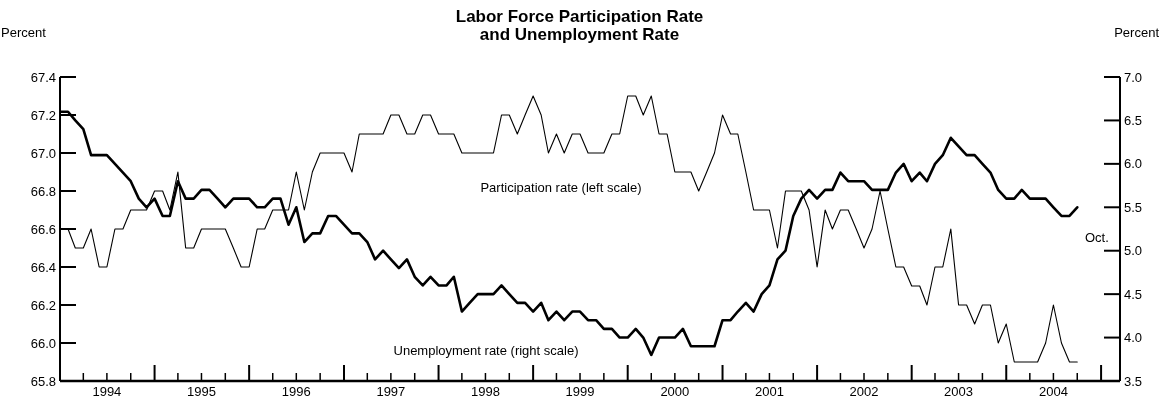 The image size is (1159, 402). I want to click on y2-tick-label: 6.5, so click(1133, 120).